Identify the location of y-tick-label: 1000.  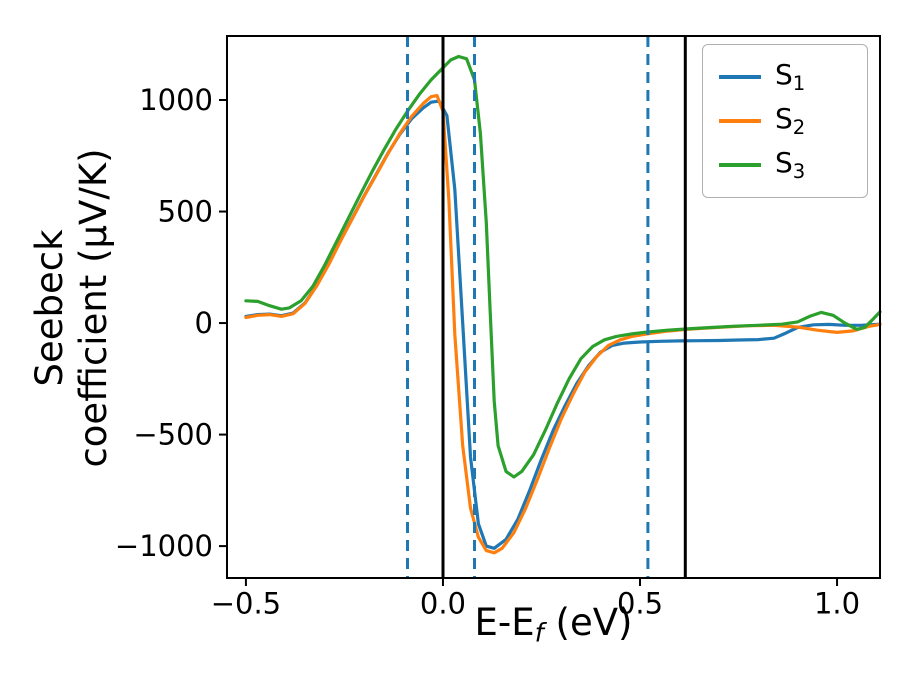
(176, 100).